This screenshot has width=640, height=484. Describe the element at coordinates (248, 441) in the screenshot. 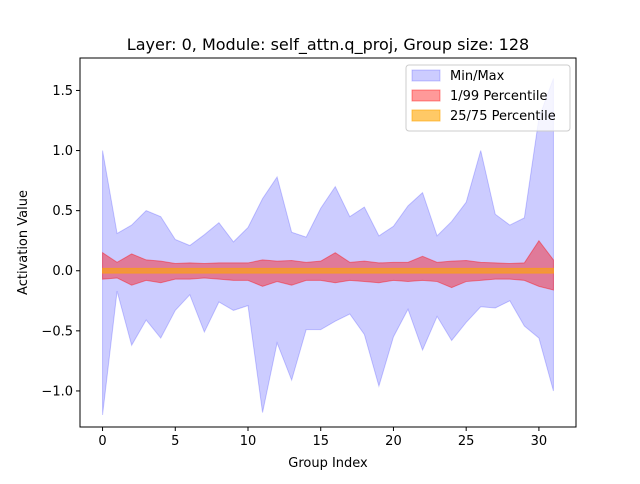

I see `x-tick-label: 10` at that location.